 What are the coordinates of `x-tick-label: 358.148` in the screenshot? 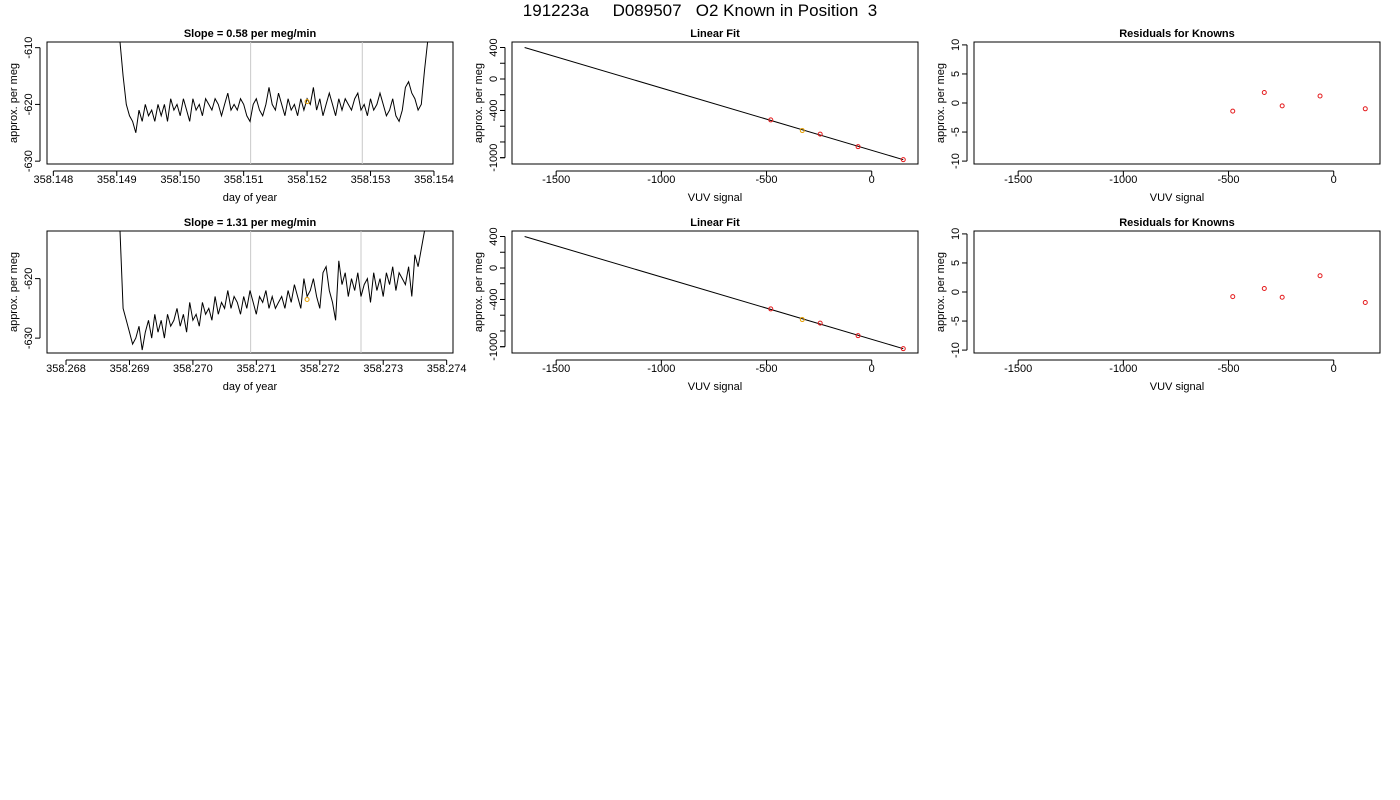 It's located at (53, 180).